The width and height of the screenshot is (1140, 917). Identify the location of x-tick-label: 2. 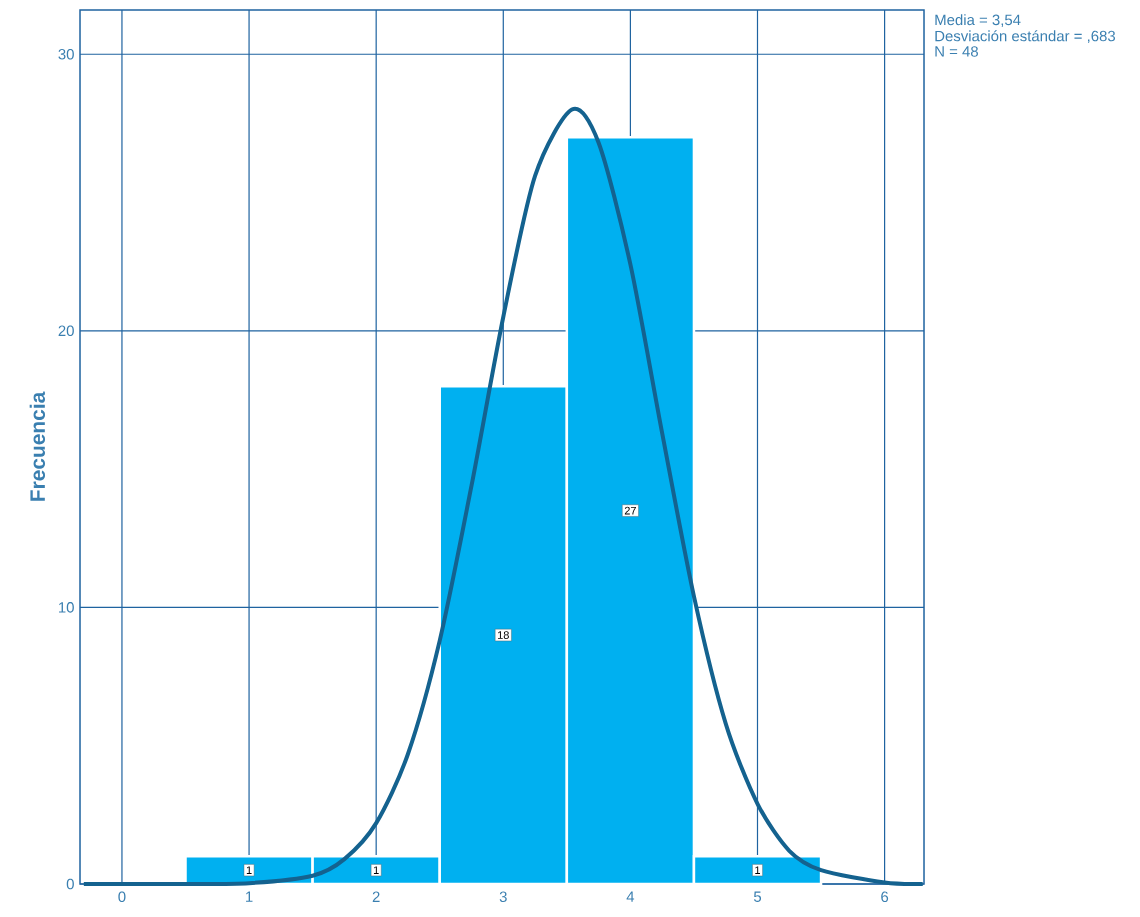
(376, 896).